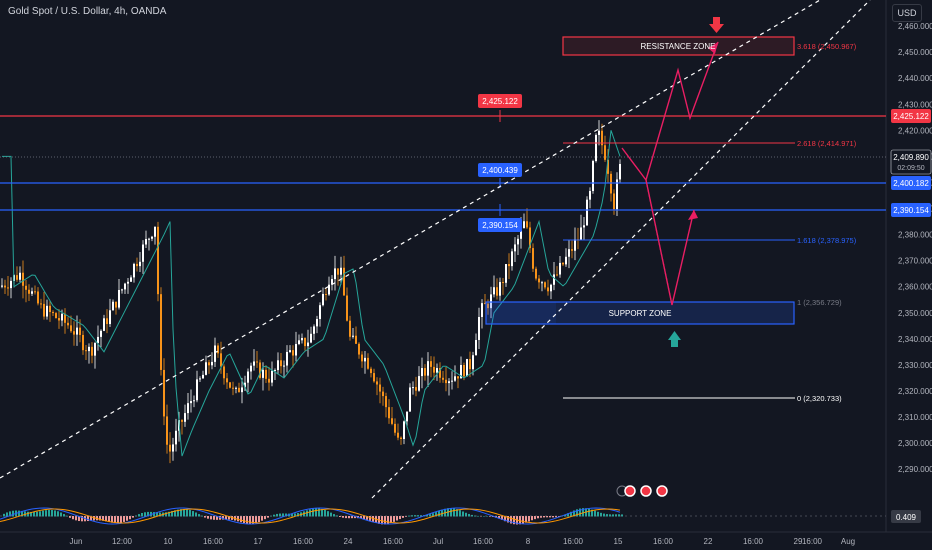 The height and width of the screenshot is (550, 932). I want to click on time-tick-label: 29, so click(798, 541).